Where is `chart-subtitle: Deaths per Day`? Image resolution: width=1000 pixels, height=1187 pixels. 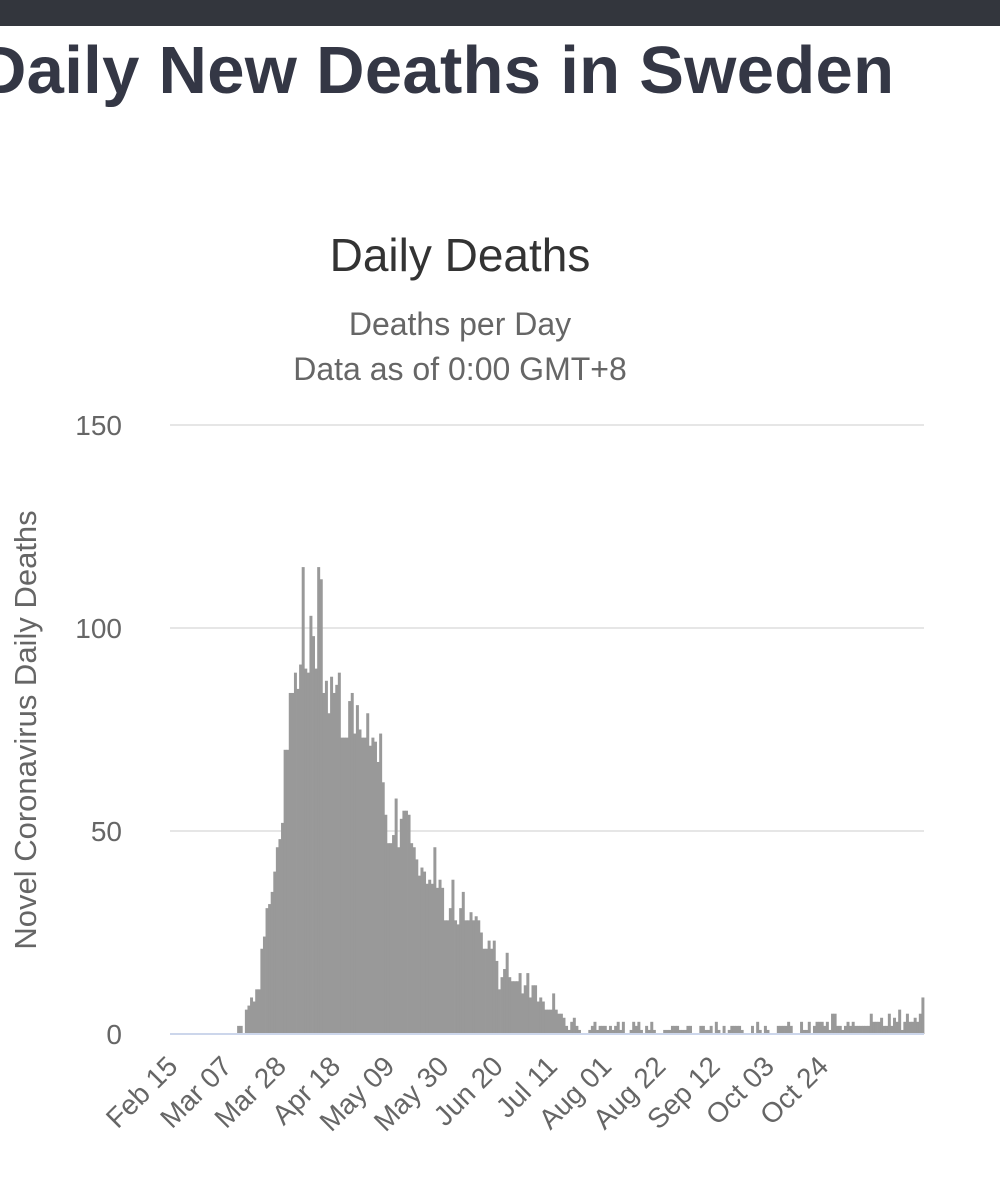
chart-subtitle: Deaths per Day is located at coordinates (460, 324).